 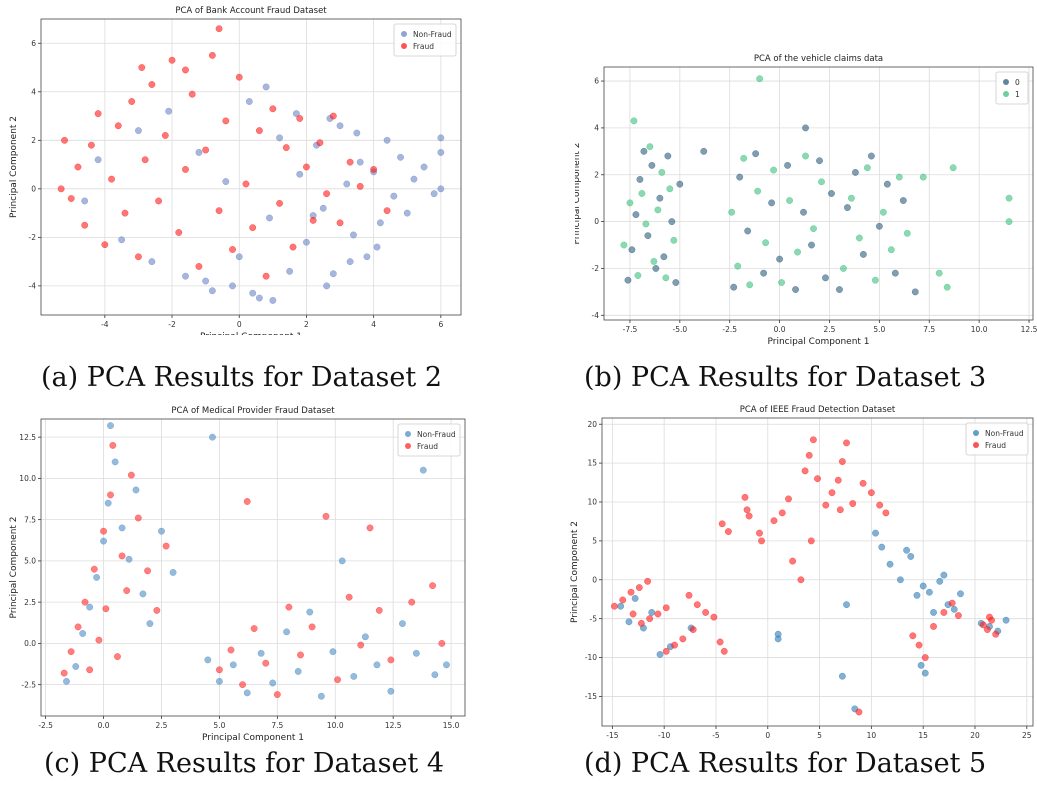 What do you see at coordinates (251, 333) in the screenshot?
I see `x-axis-label: Principal Component 1` at bounding box center [251, 333].